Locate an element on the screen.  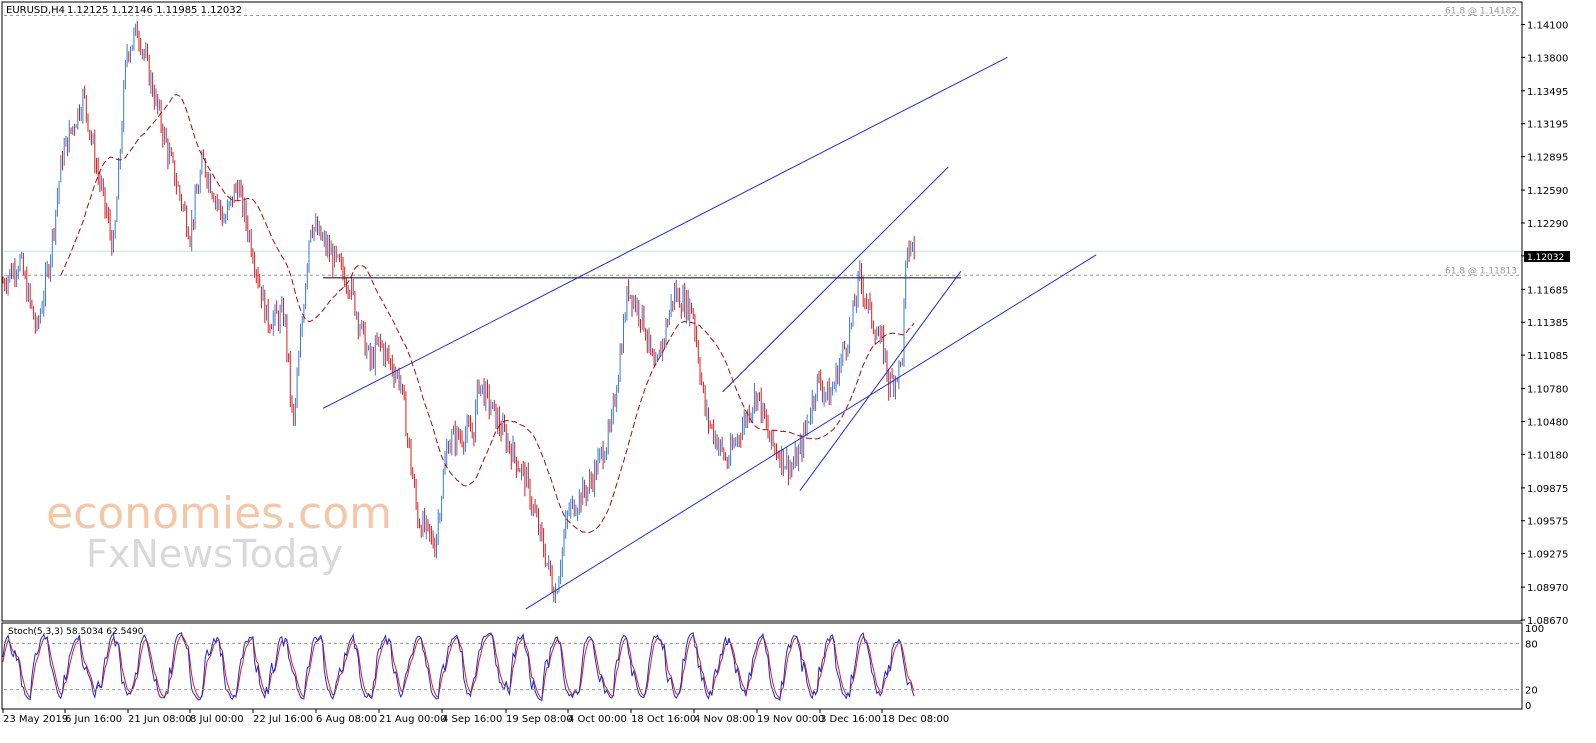
watermark-line1: economies.com is located at coordinates (219, 513).